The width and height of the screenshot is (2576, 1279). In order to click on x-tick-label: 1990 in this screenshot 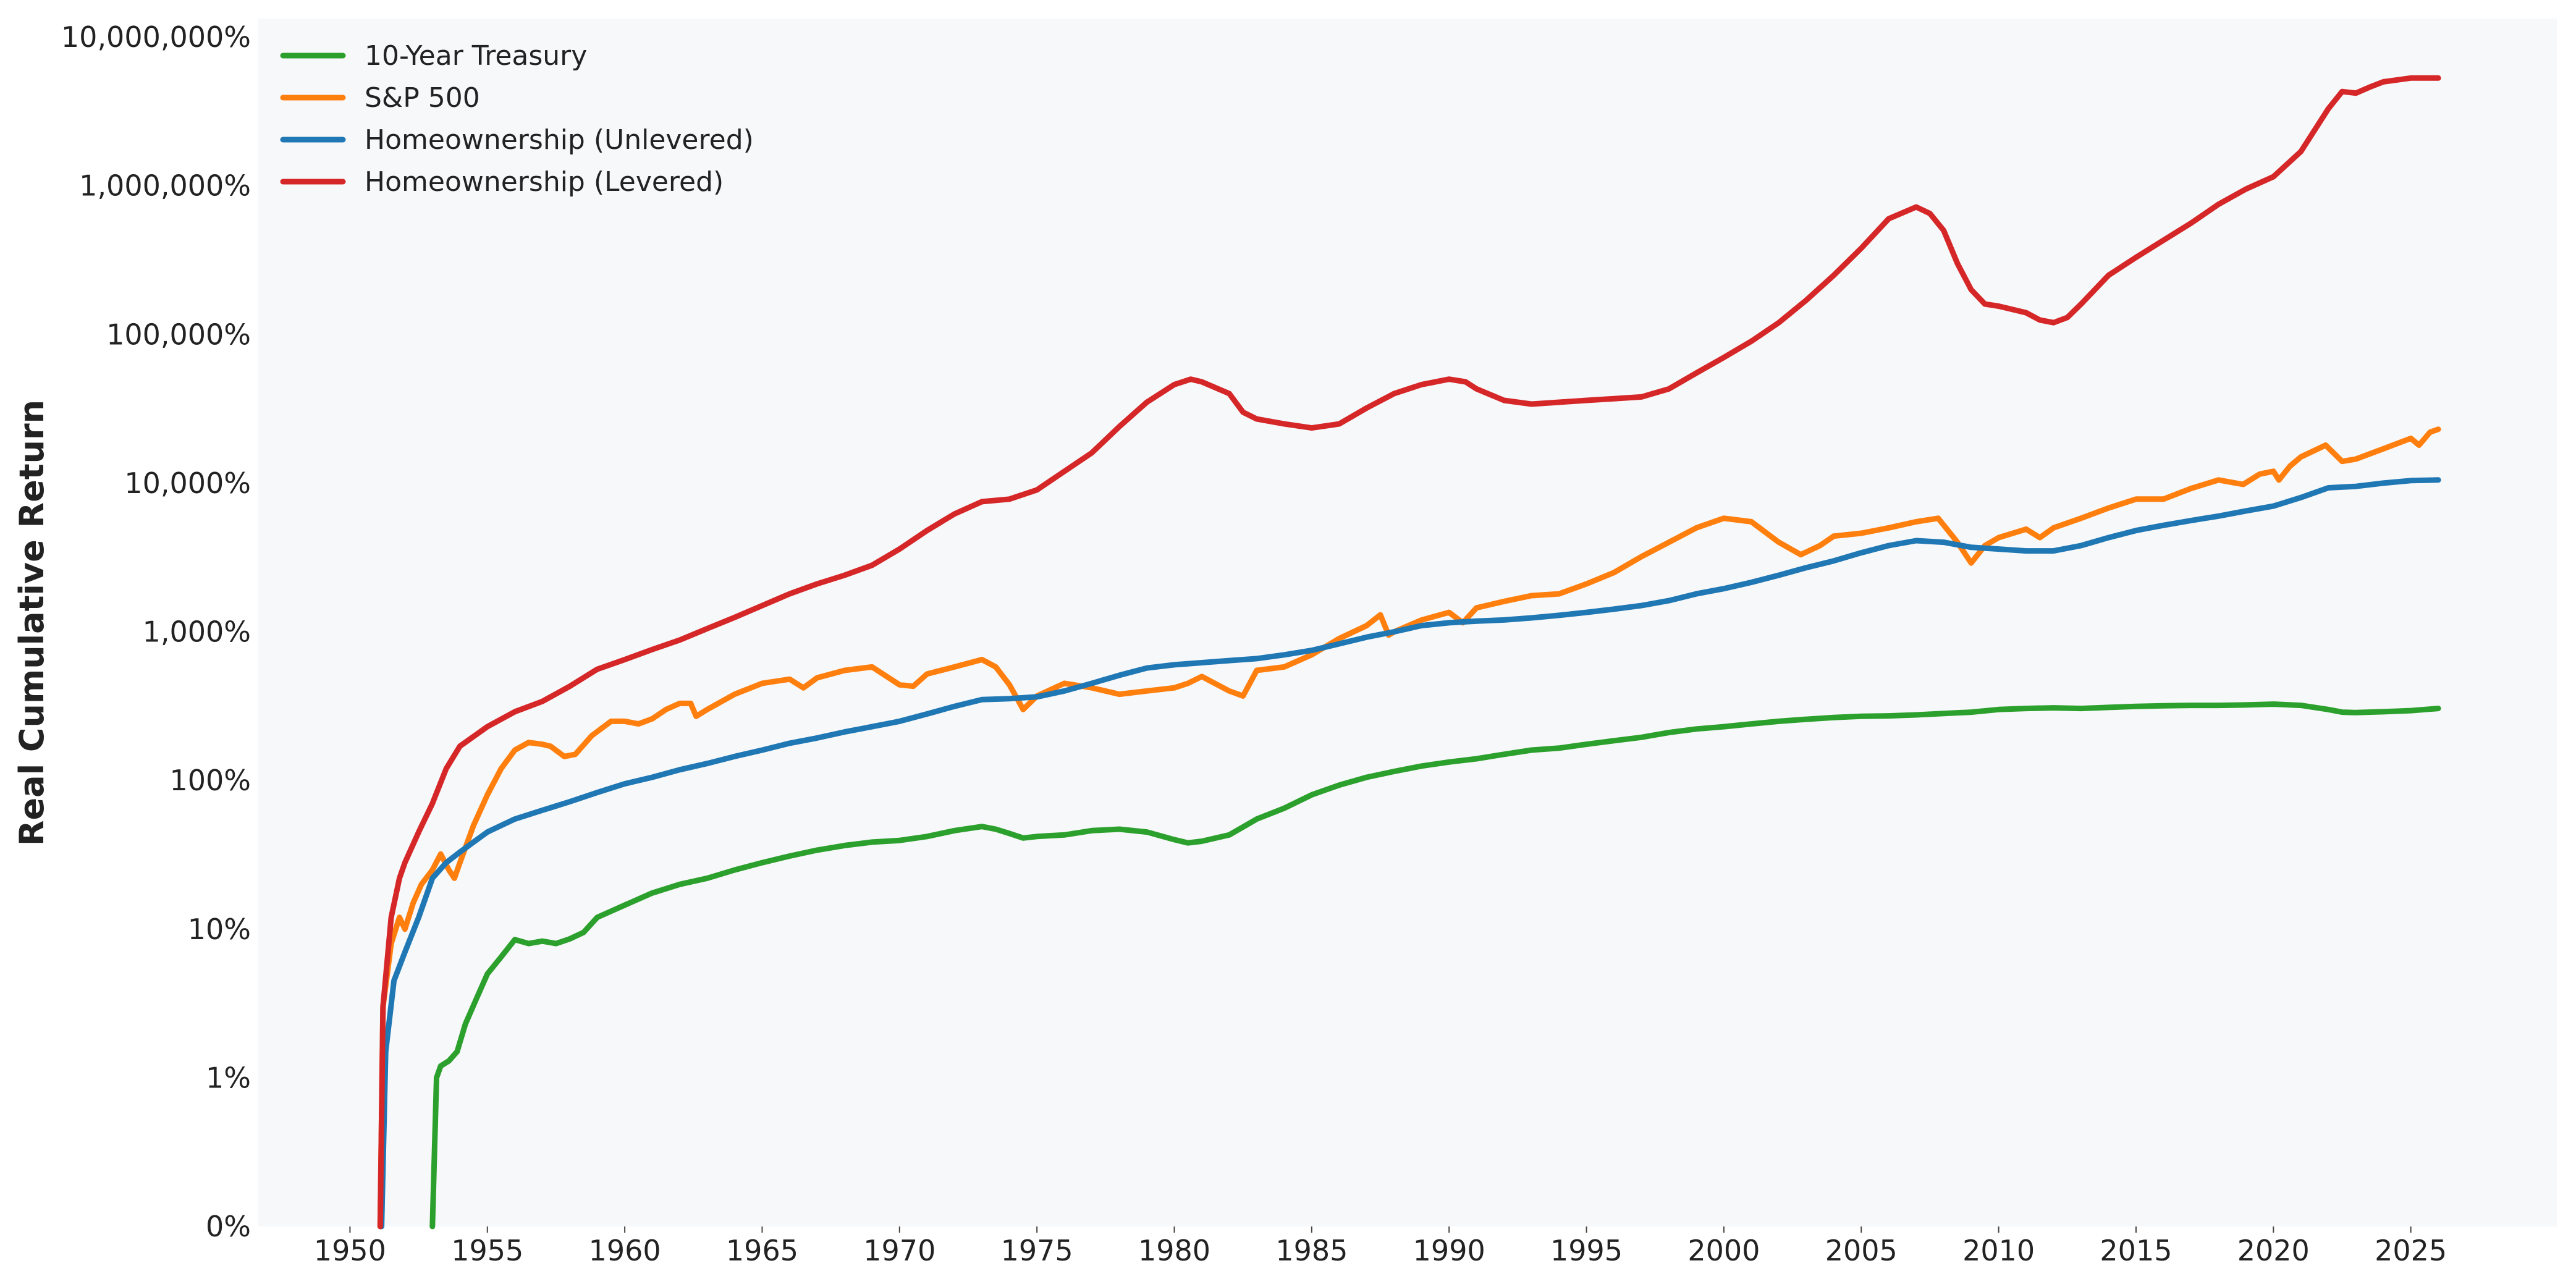, I will do `click(1449, 1250)`.